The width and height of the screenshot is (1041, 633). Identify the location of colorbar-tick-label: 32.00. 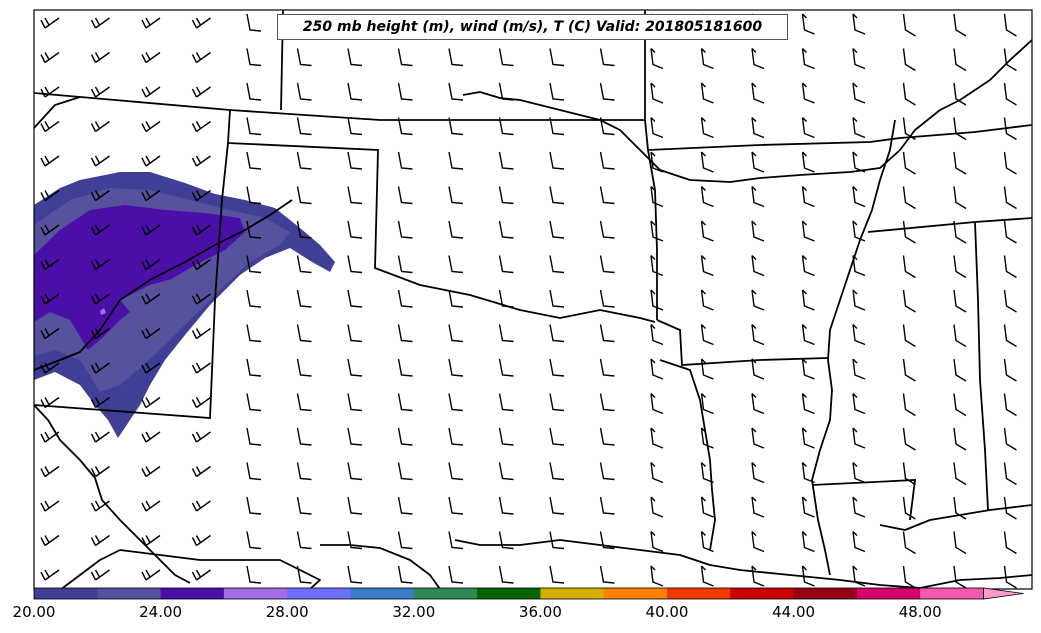
(414, 612).